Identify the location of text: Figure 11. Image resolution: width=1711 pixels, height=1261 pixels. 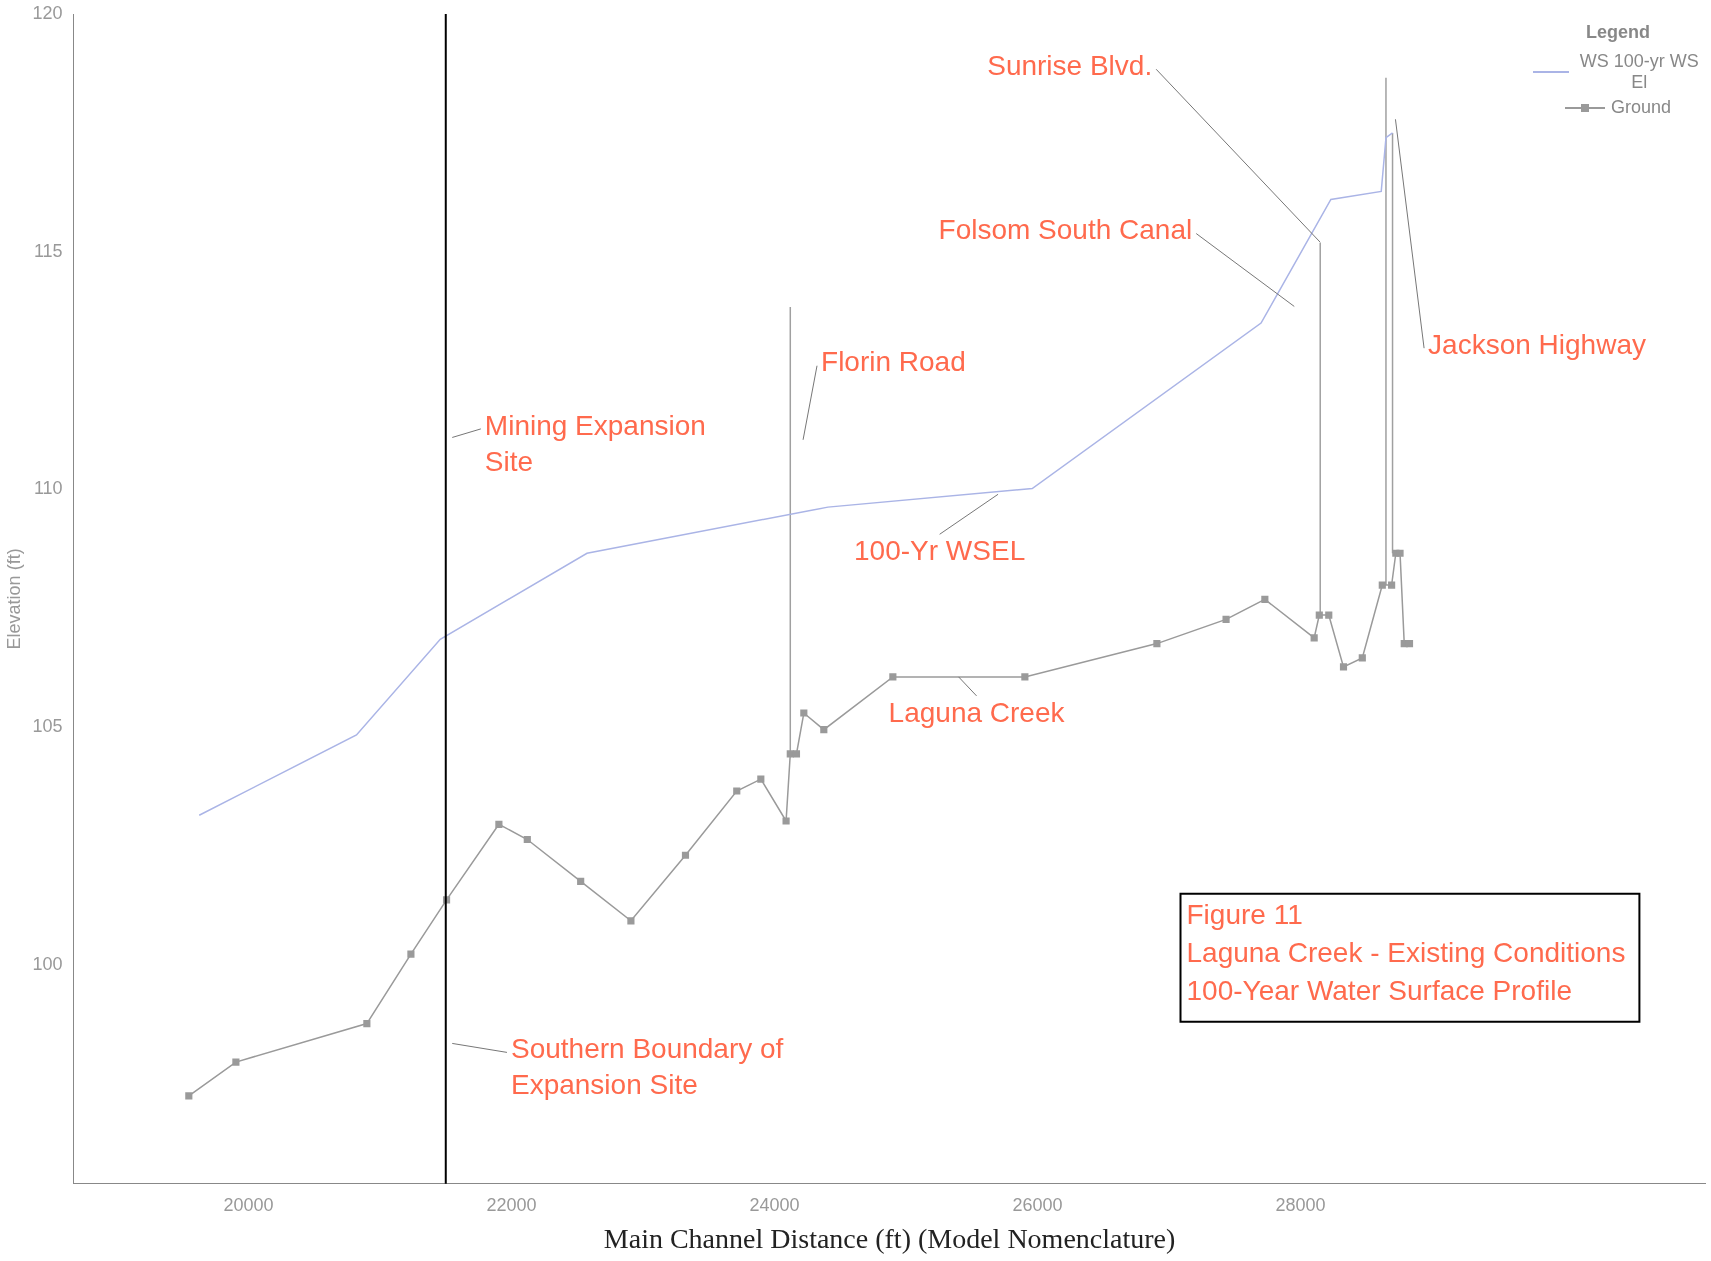
(1244, 914).